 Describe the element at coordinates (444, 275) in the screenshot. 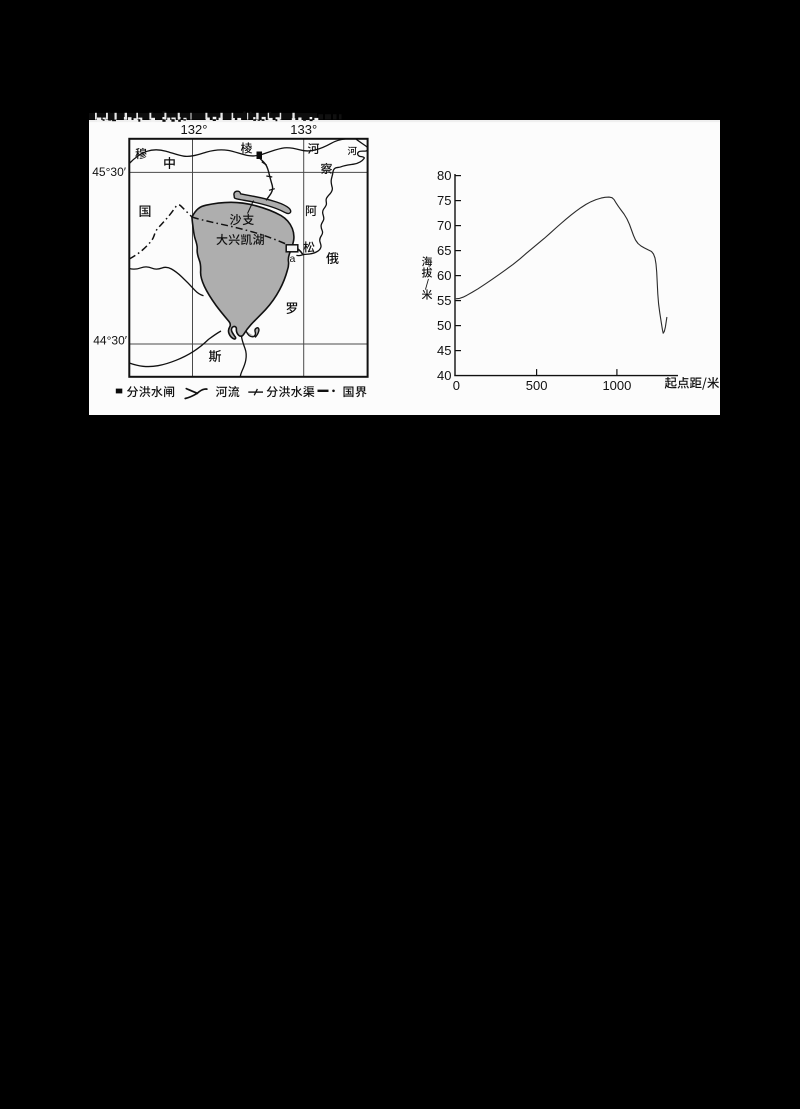

I see `svg-text: 60` at that location.